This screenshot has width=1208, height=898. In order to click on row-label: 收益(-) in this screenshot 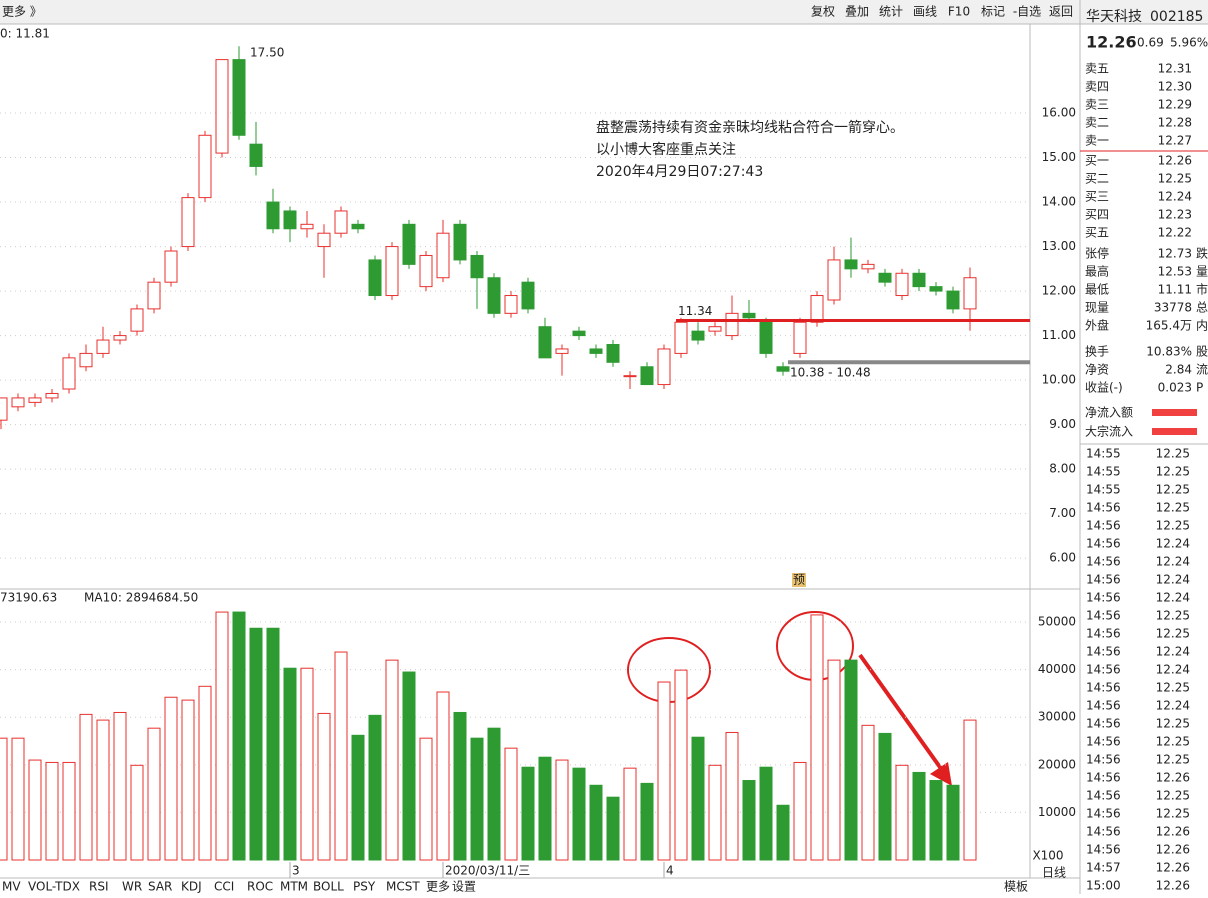, I will do `click(1104, 388)`.